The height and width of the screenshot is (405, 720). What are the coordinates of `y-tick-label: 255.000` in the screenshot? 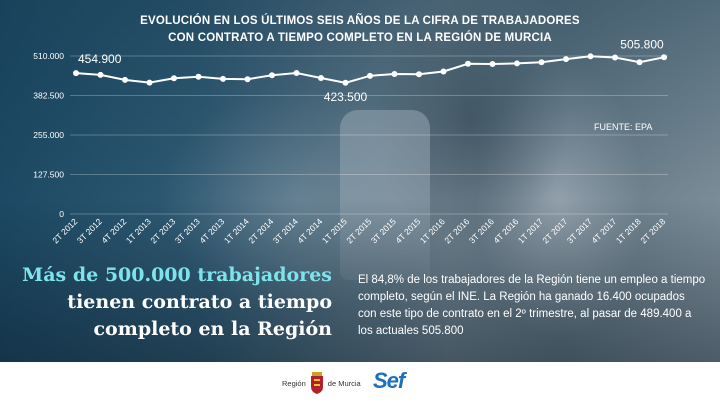 It's located at (48, 135).